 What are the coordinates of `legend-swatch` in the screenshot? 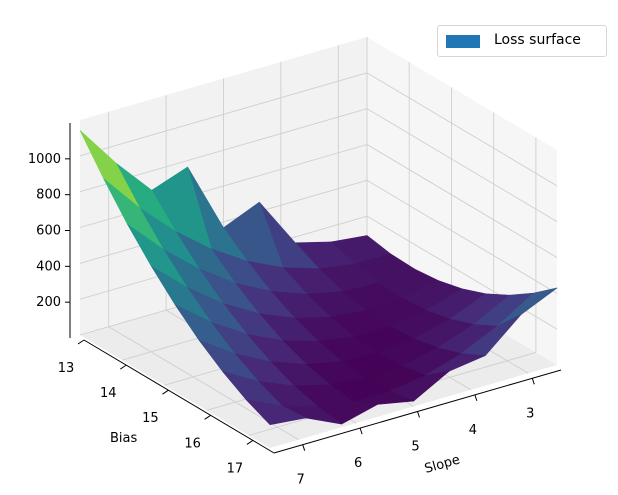 It's located at (463, 41).